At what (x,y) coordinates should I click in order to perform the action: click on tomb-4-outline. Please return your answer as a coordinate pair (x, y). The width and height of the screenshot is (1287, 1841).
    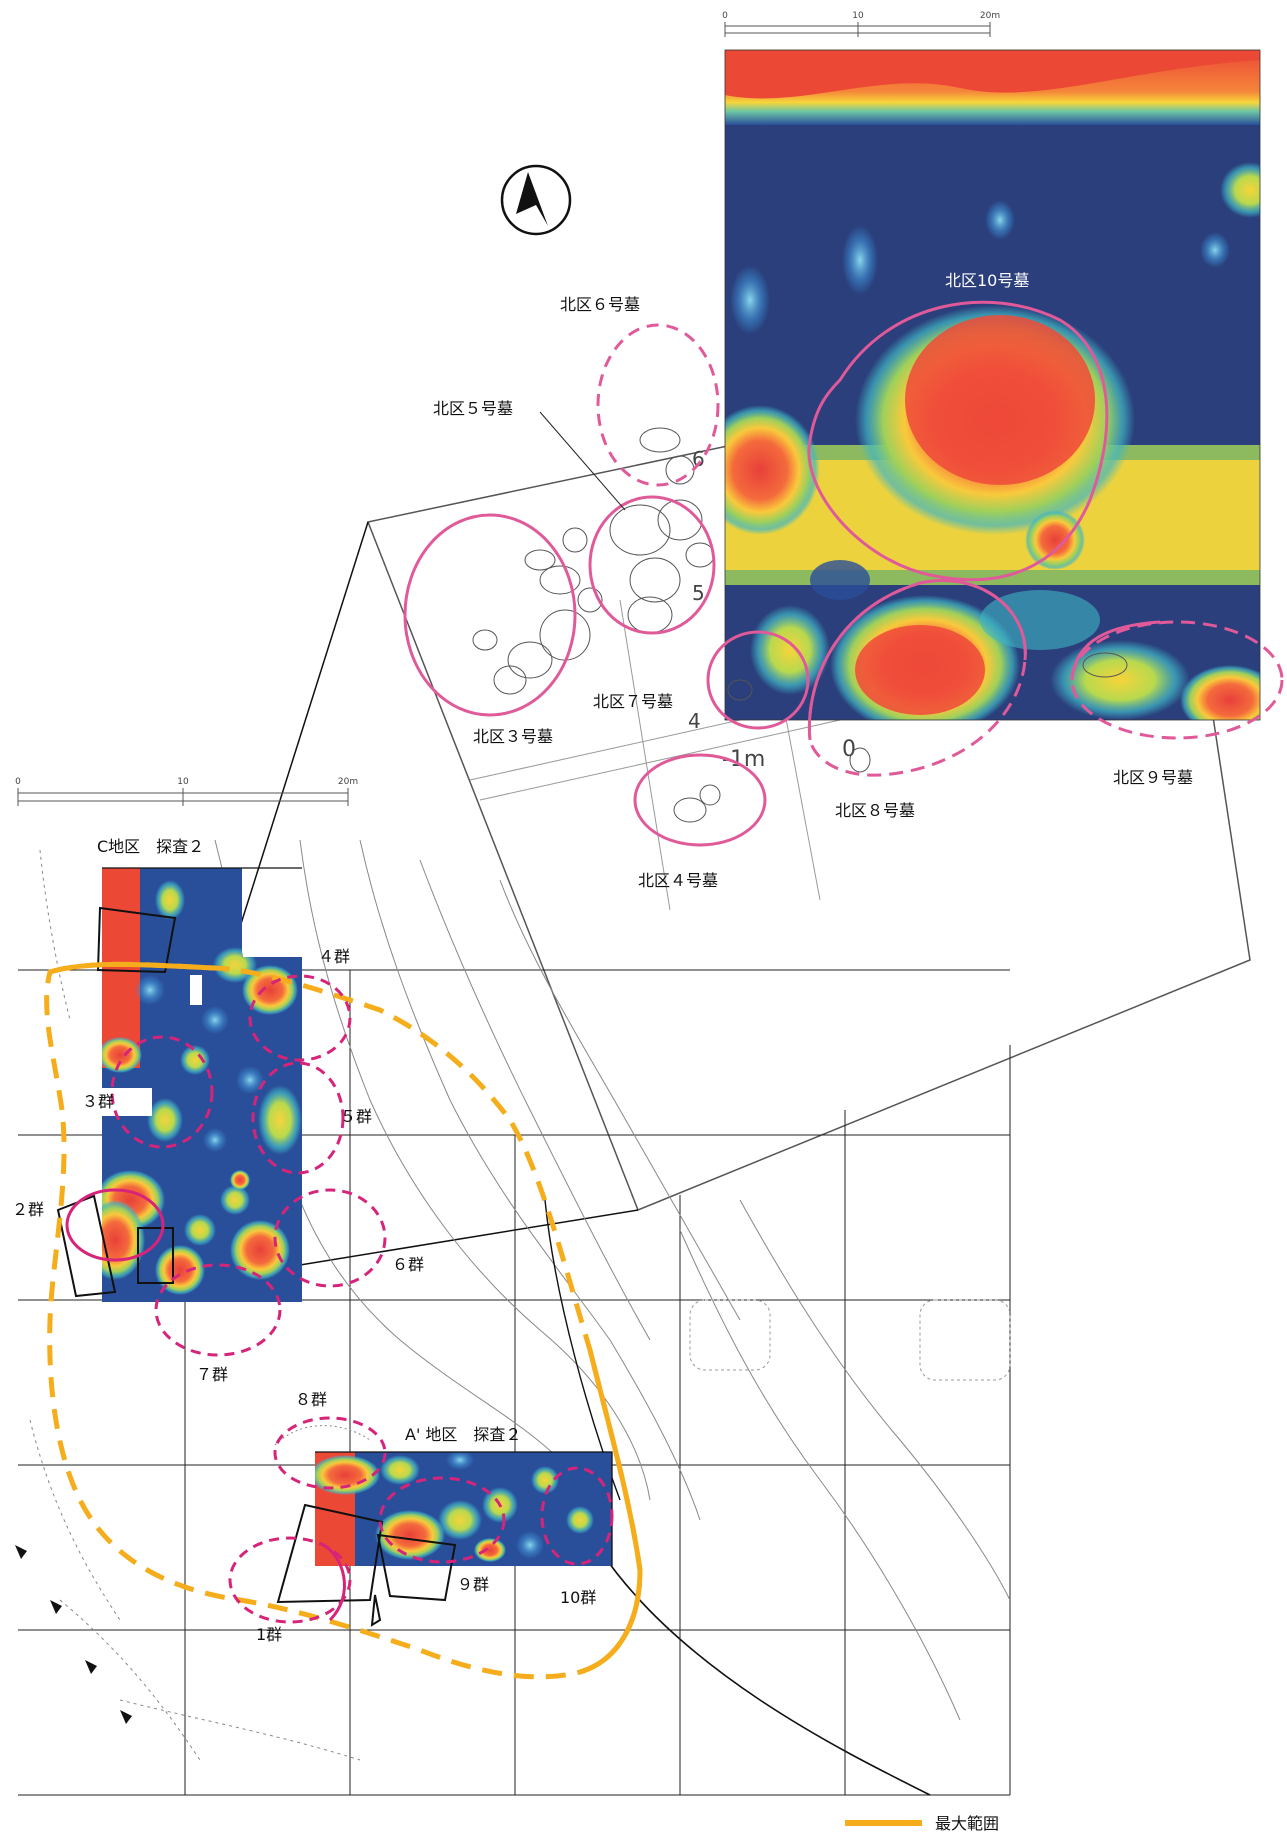
    Looking at the image, I should click on (700, 800).